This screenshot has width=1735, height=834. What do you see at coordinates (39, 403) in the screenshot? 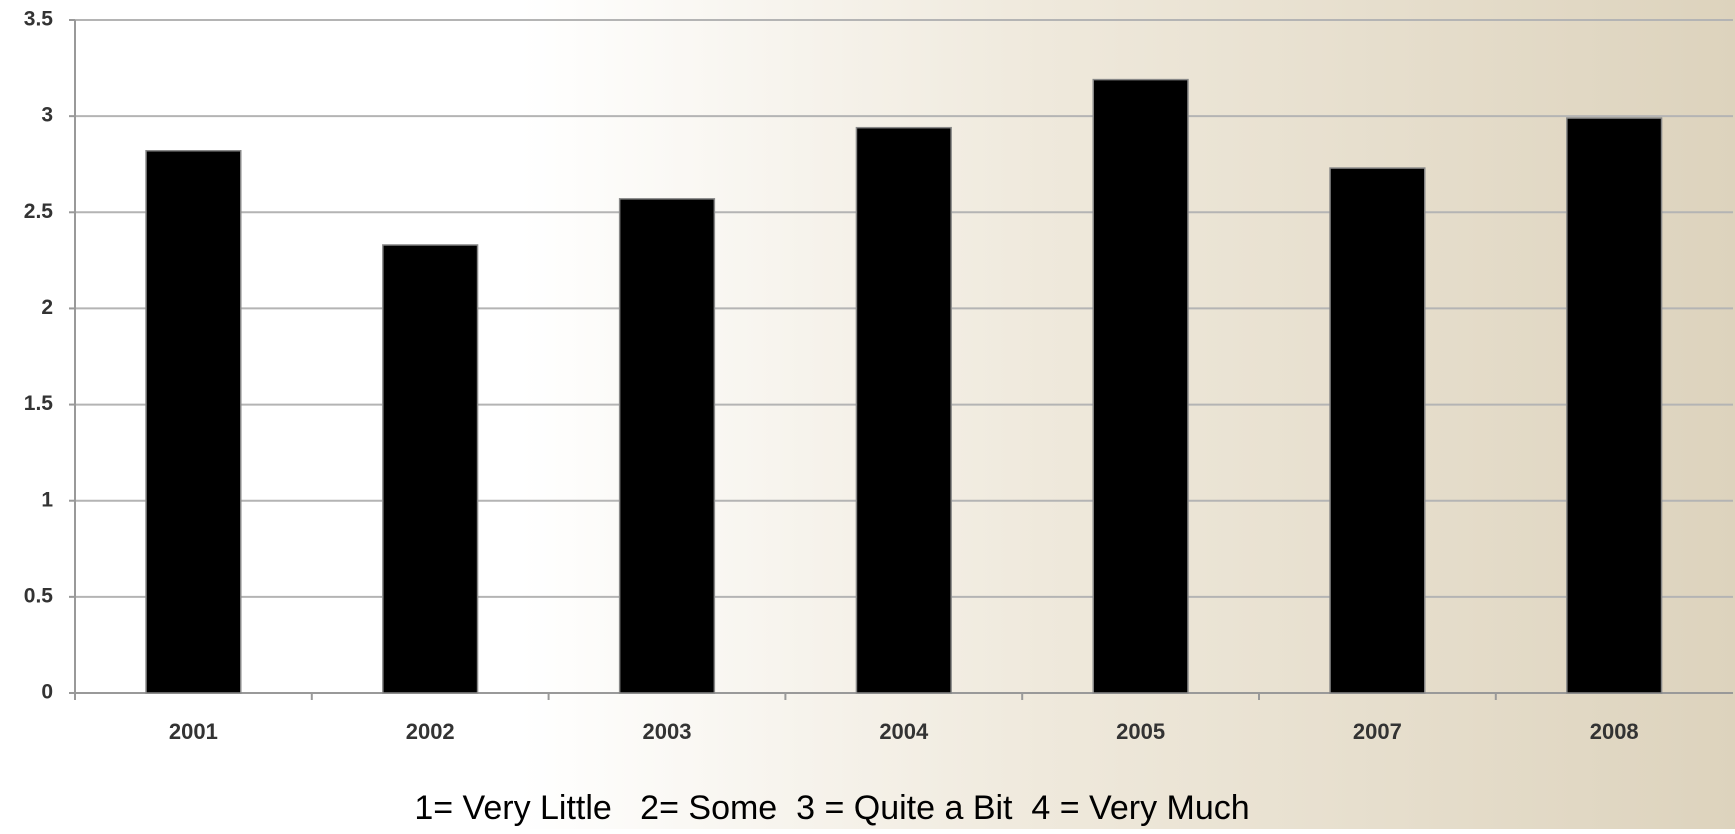
I see `y-tick-label: 1.5` at bounding box center [39, 403].